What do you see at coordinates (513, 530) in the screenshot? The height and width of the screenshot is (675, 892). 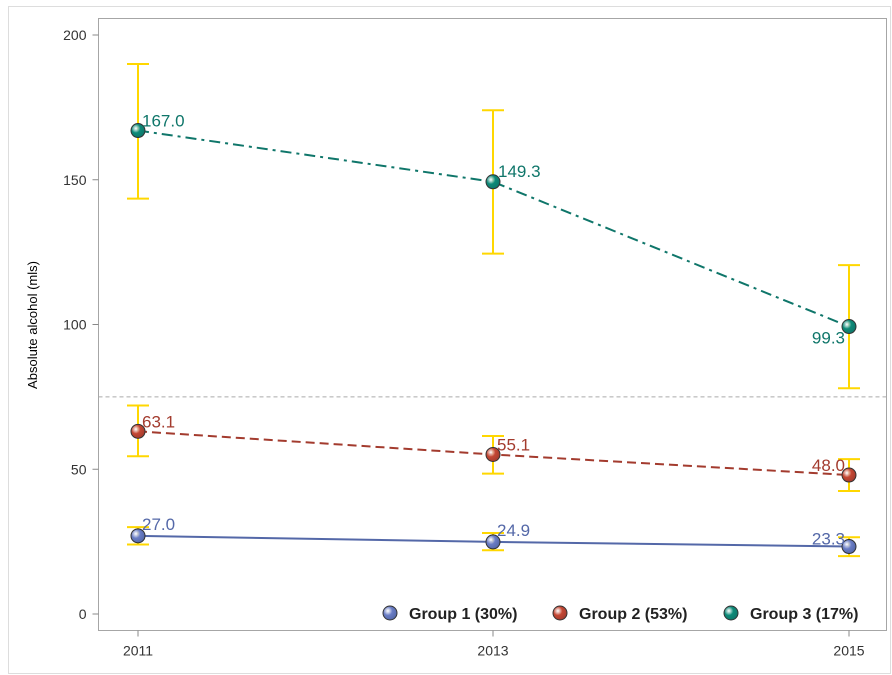 I see `data-label: 24.9` at bounding box center [513, 530].